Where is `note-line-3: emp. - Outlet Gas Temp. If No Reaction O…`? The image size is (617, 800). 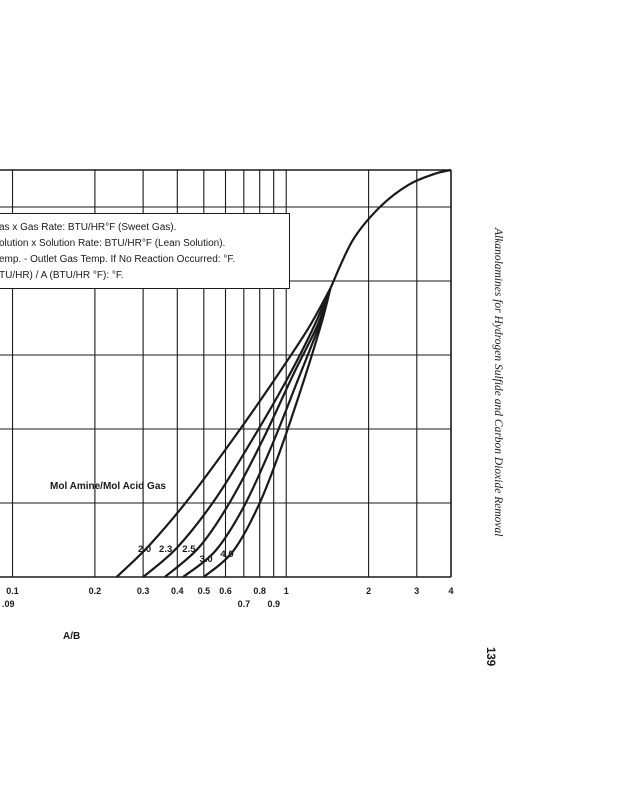
note-line-3: emp. - Outlet Gas Temp. If No Reaction O… is located at coordinates (118, 259).